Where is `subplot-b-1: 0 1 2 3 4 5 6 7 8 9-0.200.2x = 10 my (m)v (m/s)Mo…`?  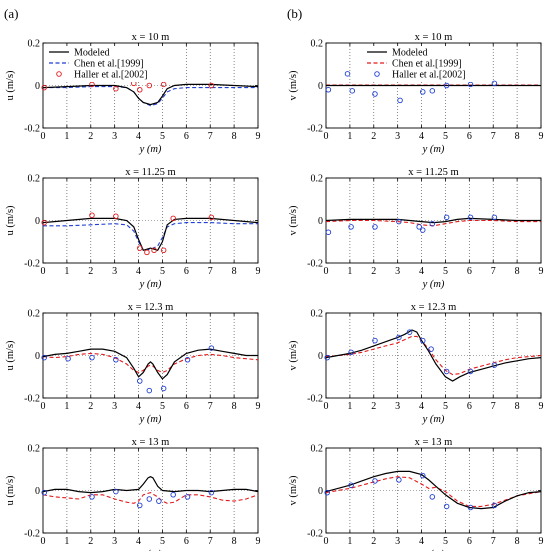 subplot-b-1: 0 1 2 3 4 5 6 7 8 9-0.200.2x = 10 my (m)v (m/s)Mo… is located at coordinates (416, 93).